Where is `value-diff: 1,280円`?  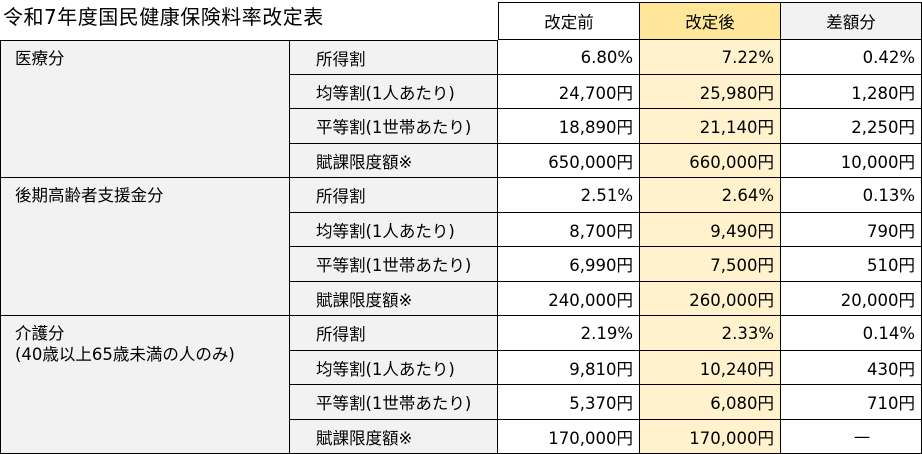 value-diff: 1,280円 is located at coordinates (851, 92).